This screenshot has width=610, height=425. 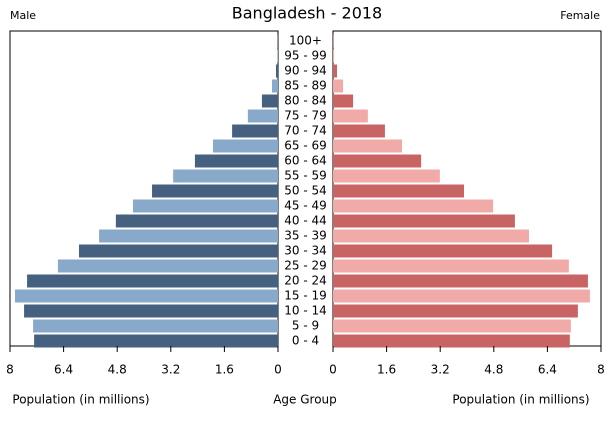 What do you see at coordinates (305, 400) in the screenshot?
I see `category-axis-label: Age Group` at bounding box center [305, 400].